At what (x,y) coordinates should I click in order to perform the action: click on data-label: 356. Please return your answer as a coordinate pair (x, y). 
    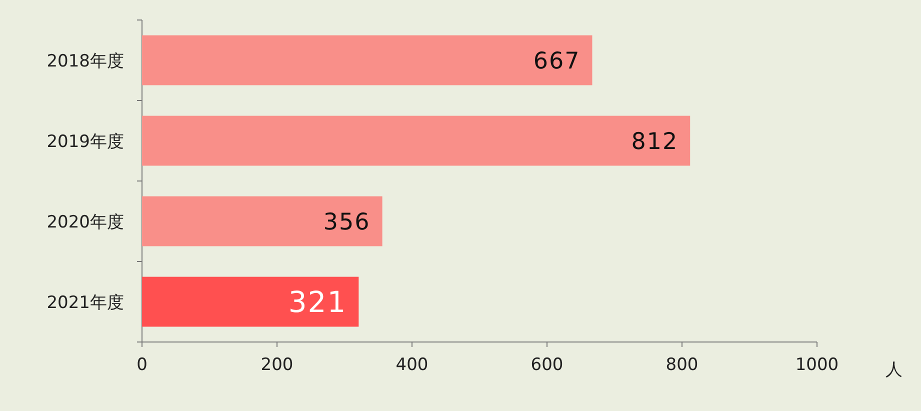
    Looking at the image, I should click on (346, 222).